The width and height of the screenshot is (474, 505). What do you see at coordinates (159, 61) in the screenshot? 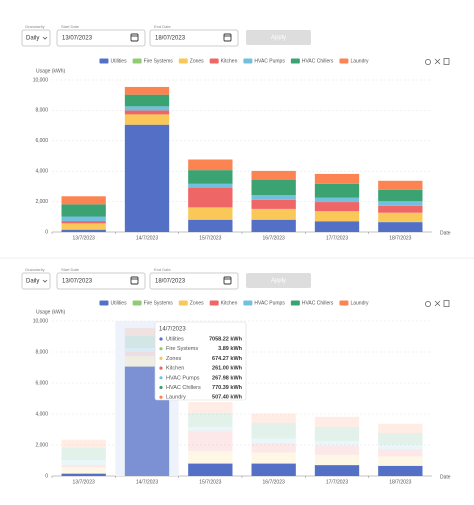
I see `legend-label: Fire Systems` at bounding box center [159, 61].